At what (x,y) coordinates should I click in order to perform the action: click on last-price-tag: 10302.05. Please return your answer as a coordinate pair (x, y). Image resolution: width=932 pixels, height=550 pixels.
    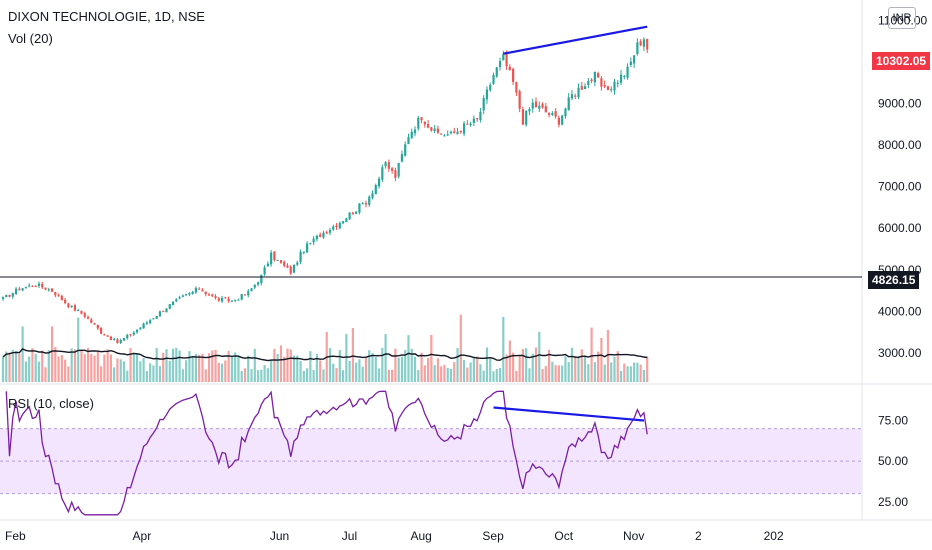
    Looking at the image, I should click on (901, 61).